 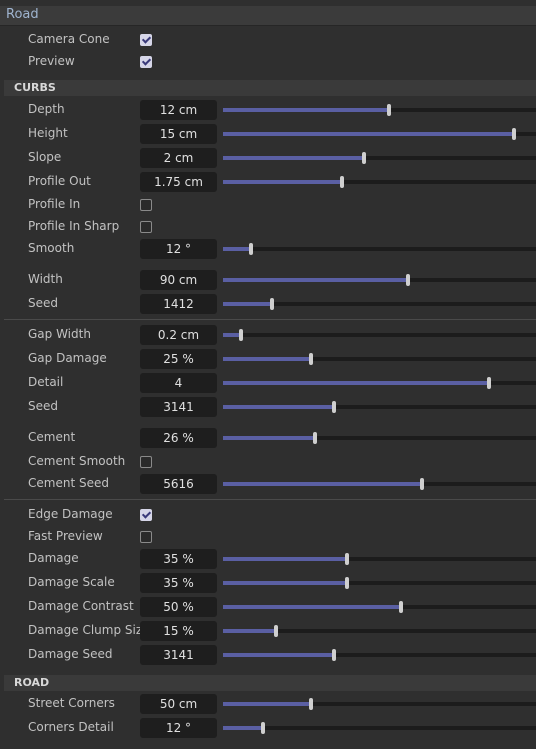 I want to click on gap-damage-slider, so click(x=379, y=359).